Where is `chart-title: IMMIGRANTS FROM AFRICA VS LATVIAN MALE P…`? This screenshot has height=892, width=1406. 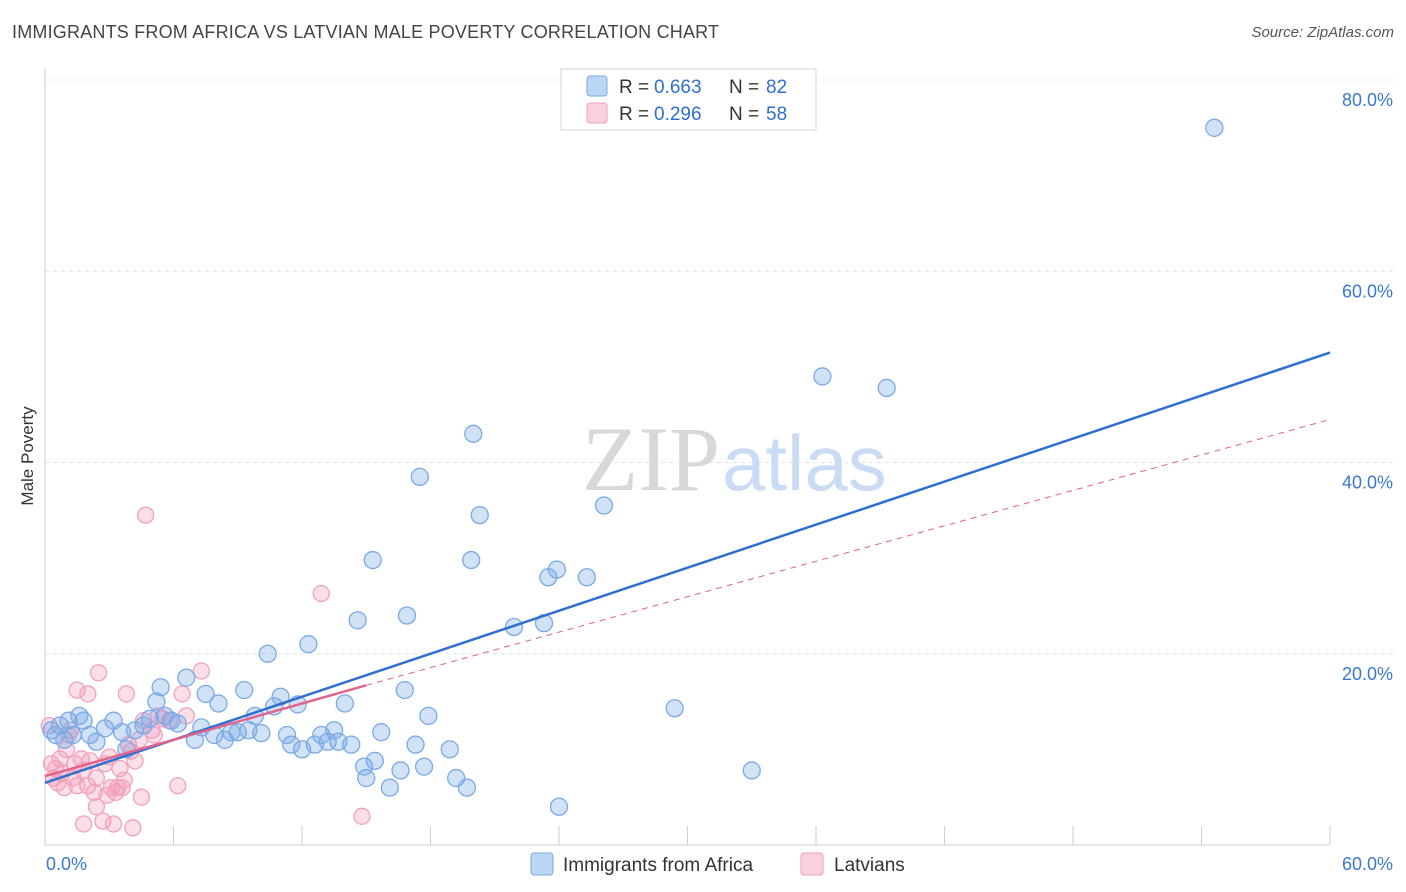 chart-title: IMMIGRANTS FROM AFRICA VS LATVIAN MALE P… is located at coordinates (366, 32).